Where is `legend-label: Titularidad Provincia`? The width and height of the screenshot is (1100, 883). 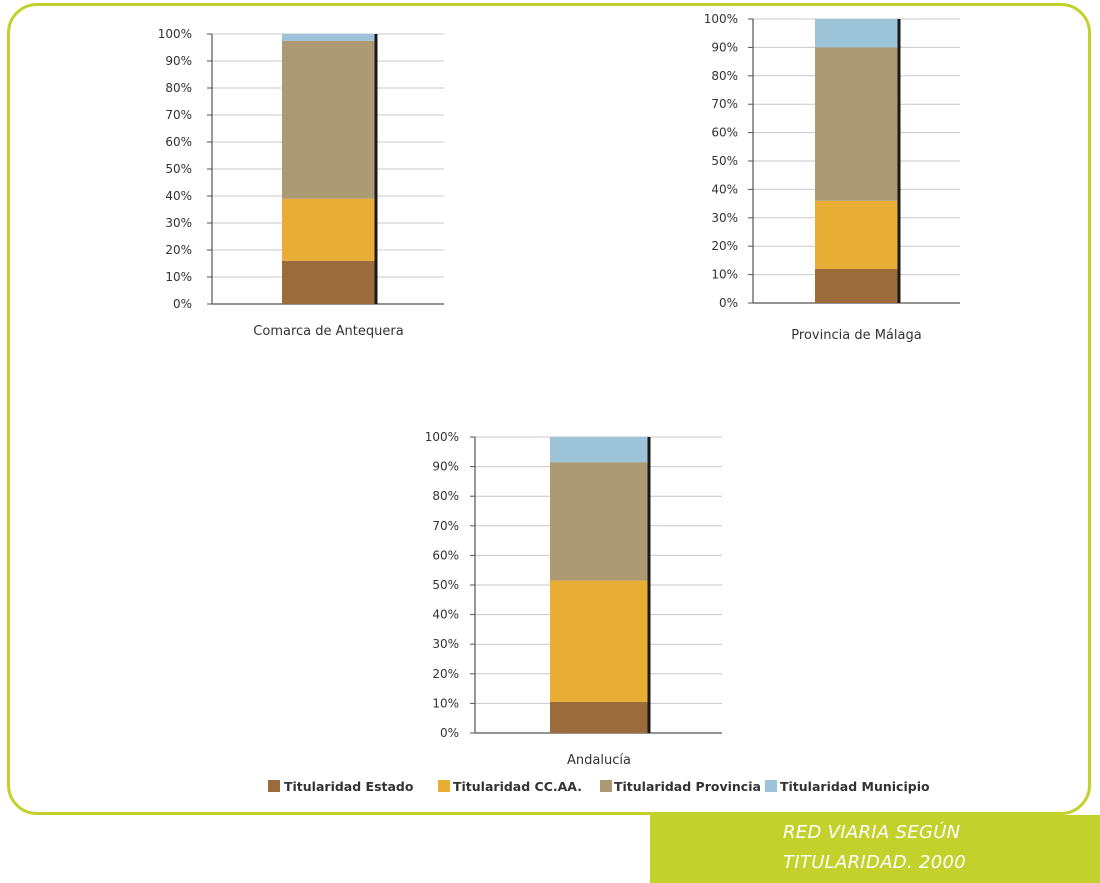
legend-label: Titularidad Provincia is located at coordinates (687, 786).